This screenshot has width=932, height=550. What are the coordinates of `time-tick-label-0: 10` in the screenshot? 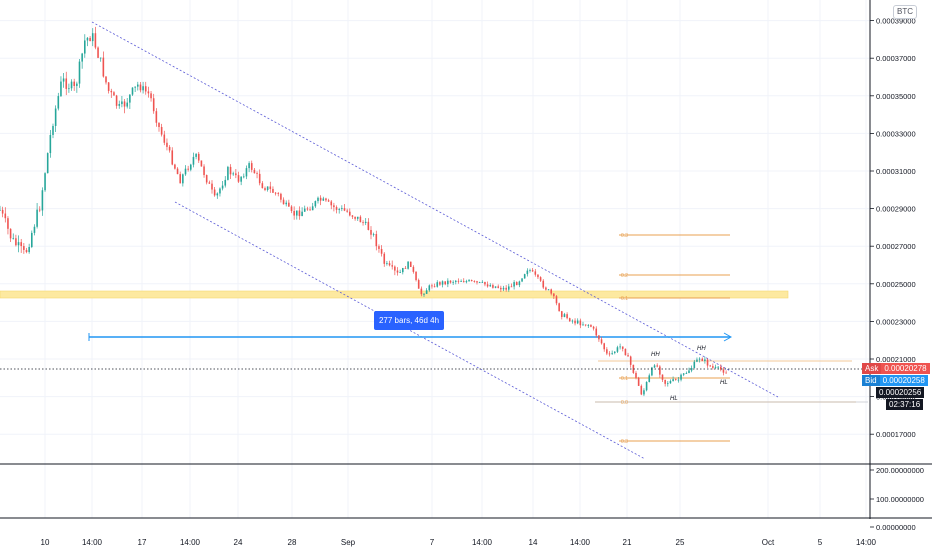 It's located at (45, 542).